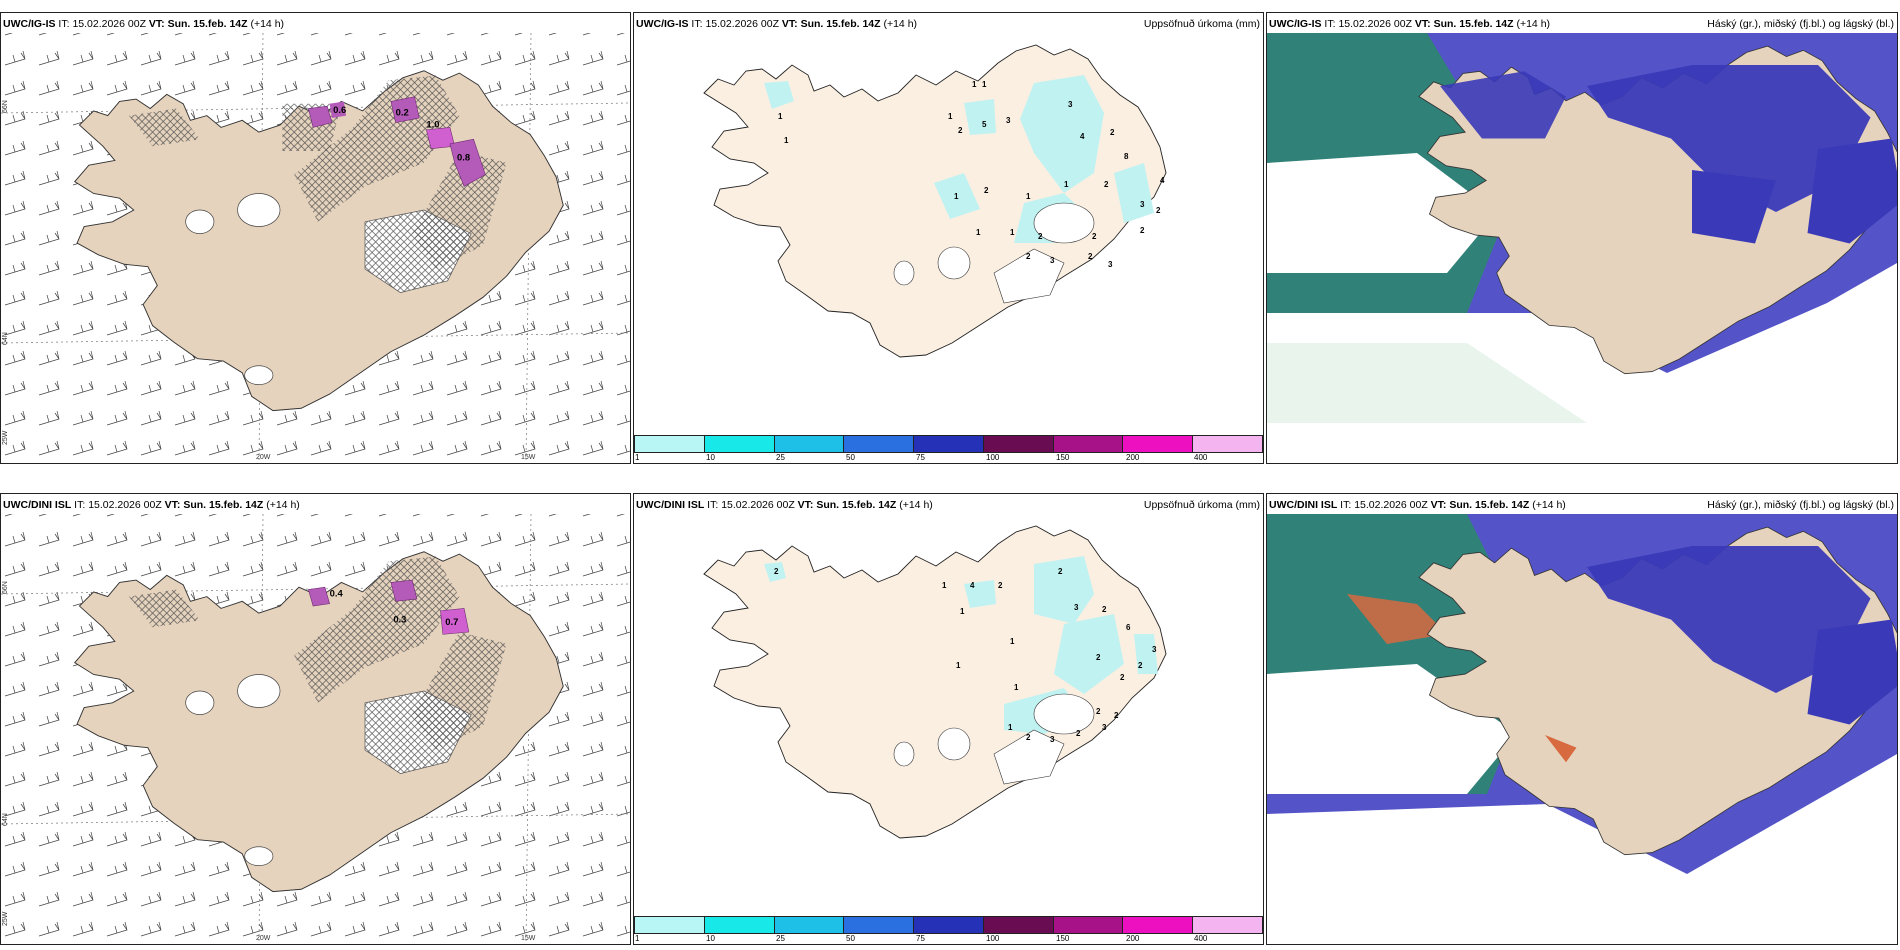  Describe the element at coordinates (37, 505) in the screenshot. I see `header-text: UWC/DINI ISL` at that location.